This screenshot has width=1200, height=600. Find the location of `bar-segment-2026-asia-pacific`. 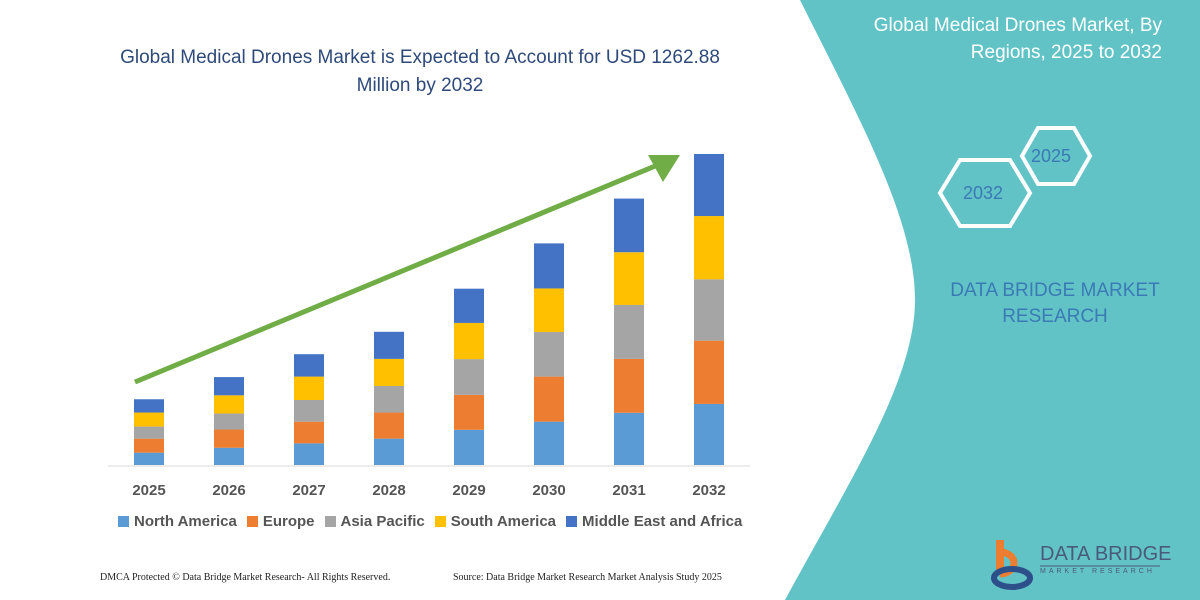

bar-segment-2026-asia-pacific is located at coordinates (229, 421).